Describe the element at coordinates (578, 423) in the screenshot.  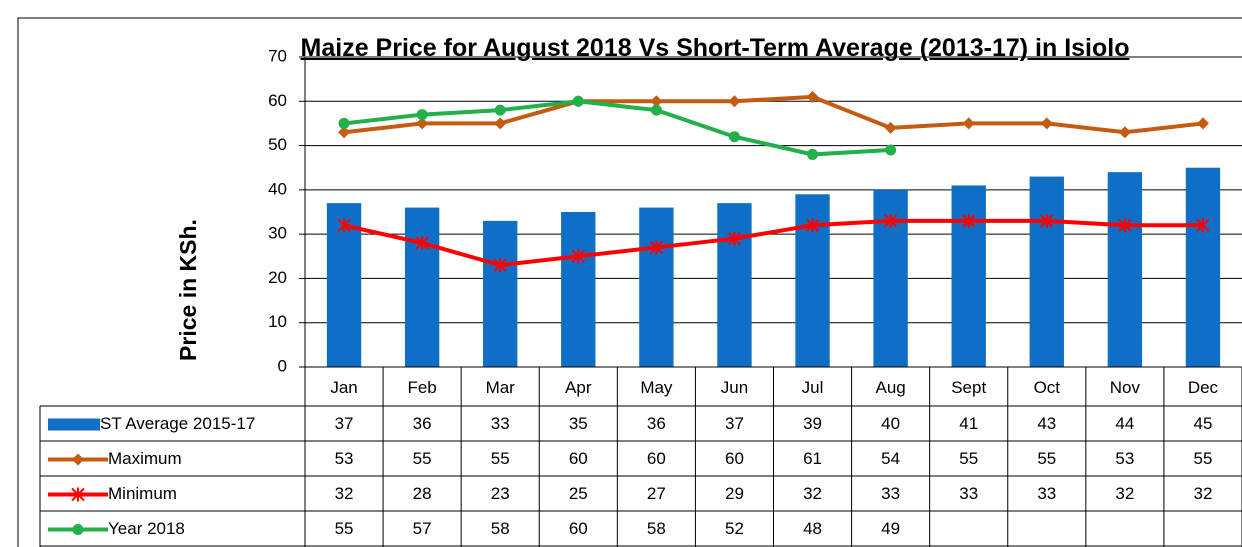
I see `table-value: 35` at that location.